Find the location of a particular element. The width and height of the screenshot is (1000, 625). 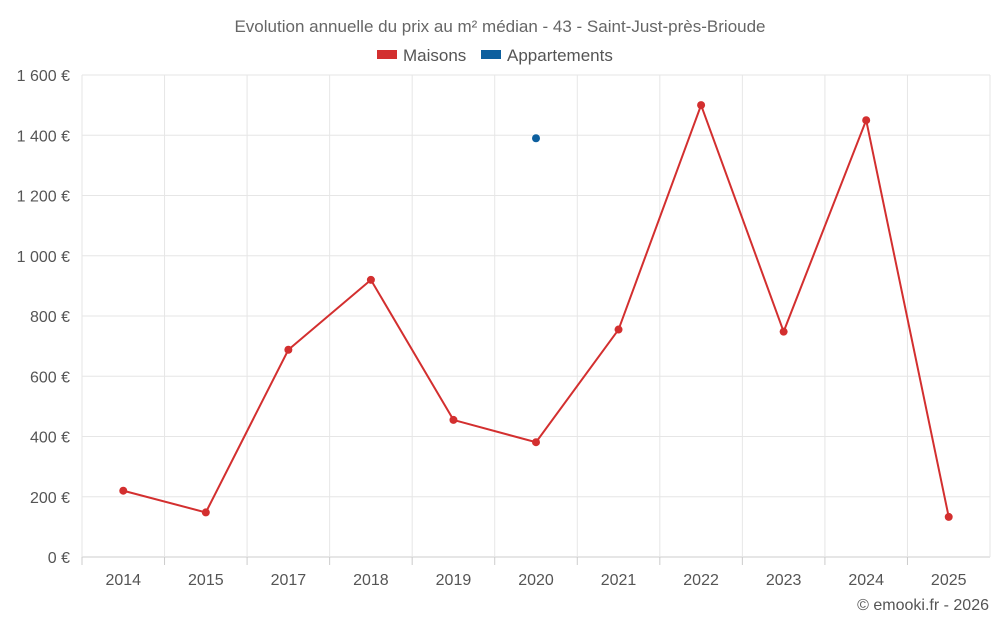

credit: © emooki.fr - 2026 is located at coordinates (923, 605).